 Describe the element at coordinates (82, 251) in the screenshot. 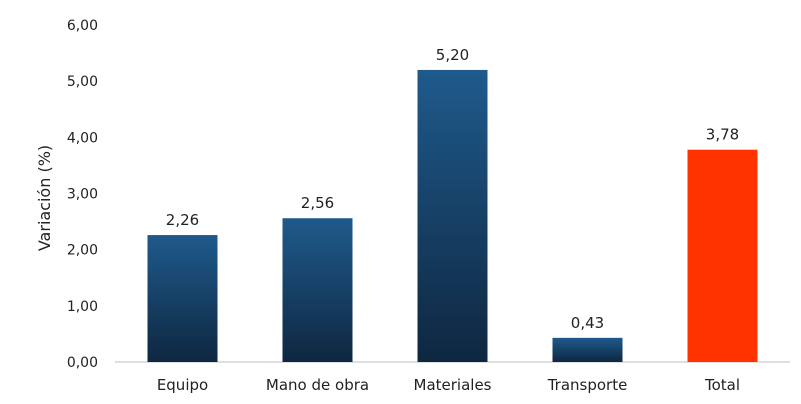

I see `y-tick-label: 2,00` at that location.